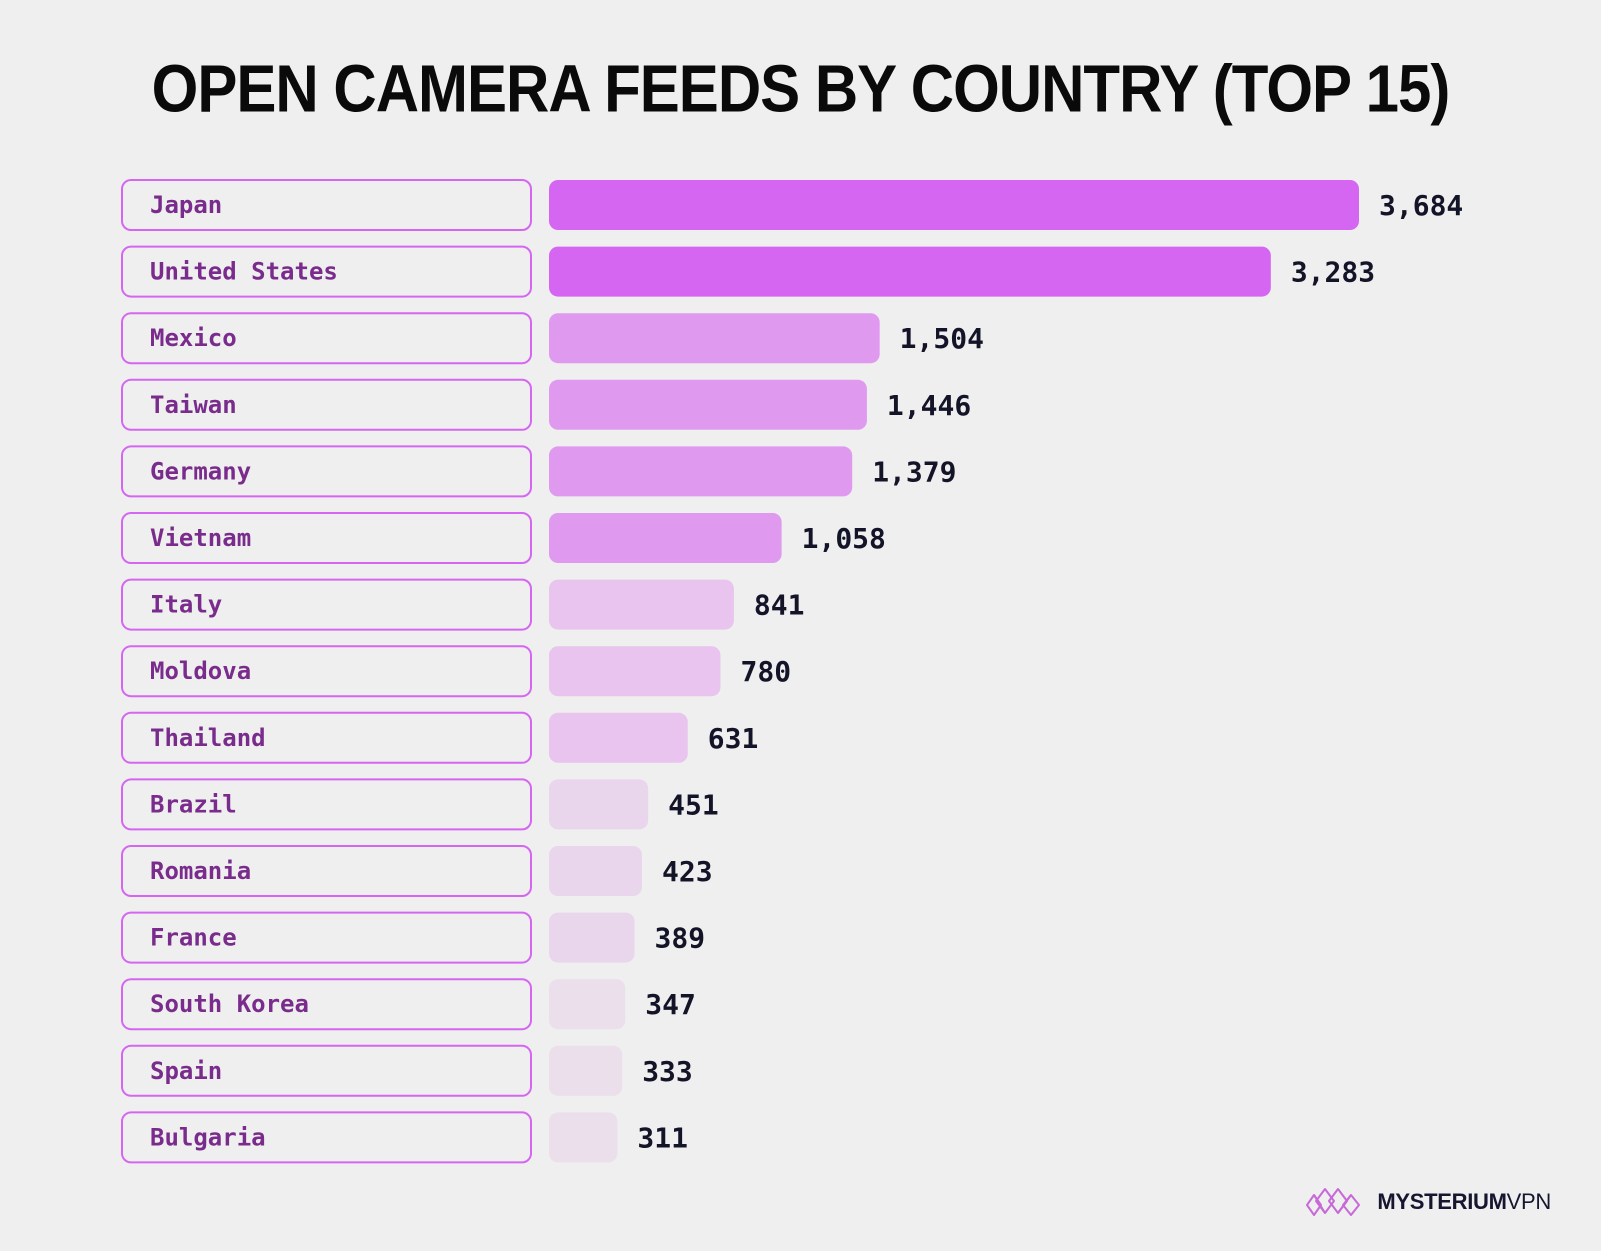  Describe the element at coordinates (1442, 1201) in the screenshot. I see `brand-name-bold: MYSTERIUM` at that location.